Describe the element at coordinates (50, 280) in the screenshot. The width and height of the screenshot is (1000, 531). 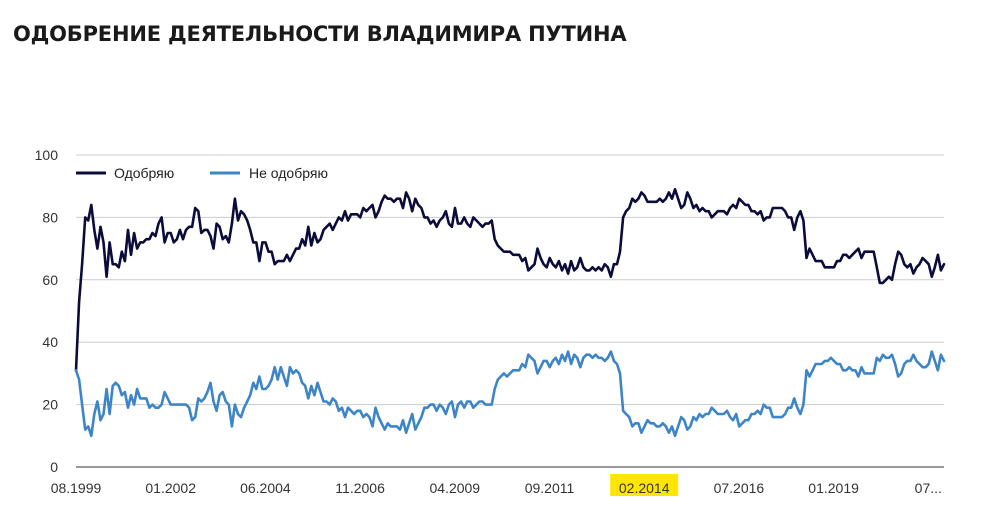
I see `y-tick-label: 60` at that location.